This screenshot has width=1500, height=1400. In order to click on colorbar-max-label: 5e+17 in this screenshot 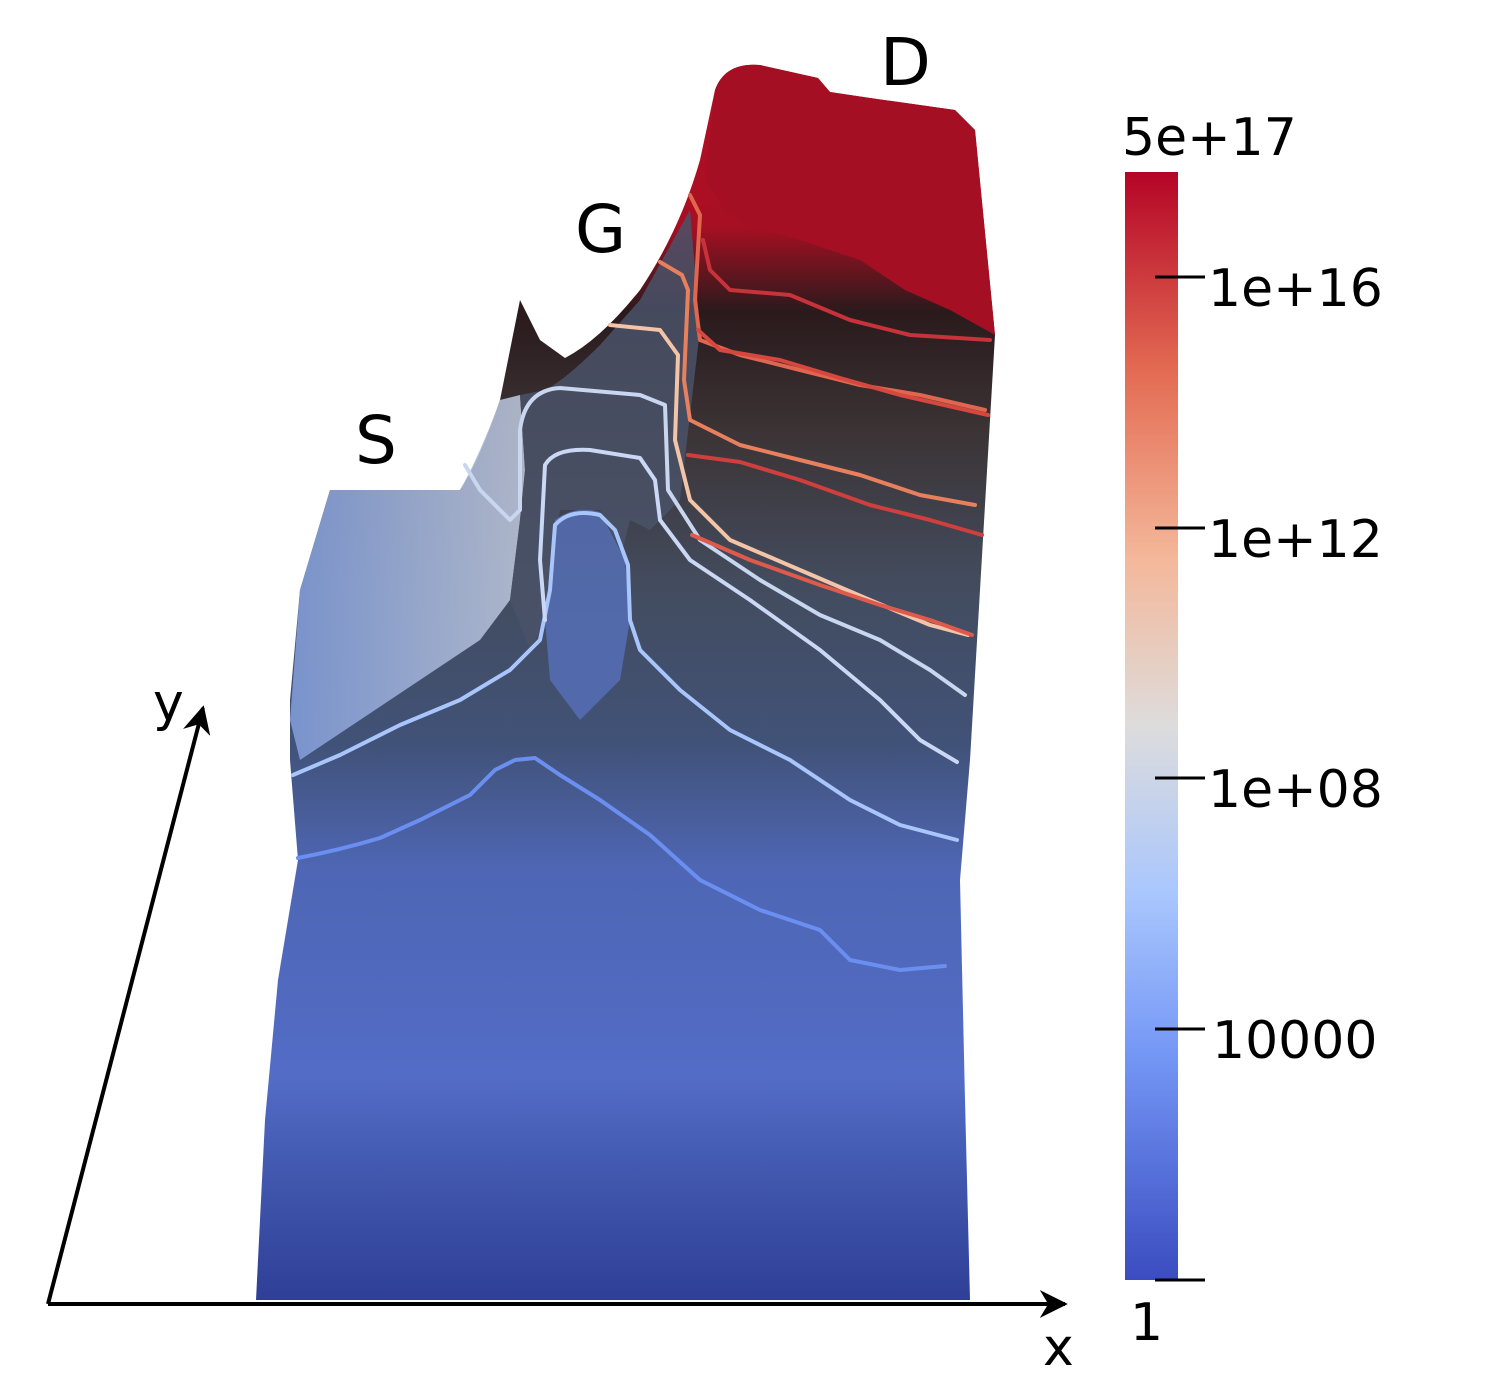, I will do `click(1209, 138)`.